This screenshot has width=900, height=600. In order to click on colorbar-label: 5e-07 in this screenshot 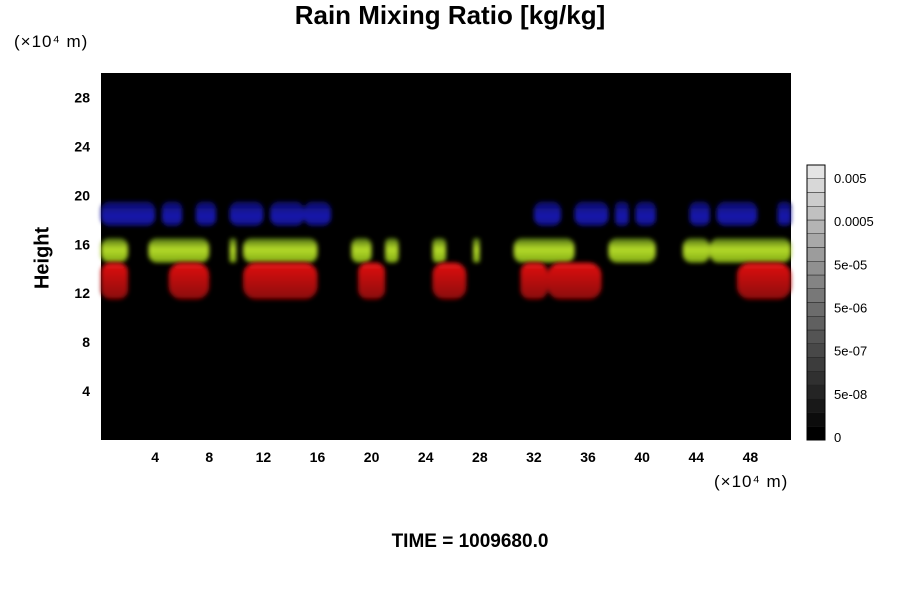, I will do `click(850, 351)`.